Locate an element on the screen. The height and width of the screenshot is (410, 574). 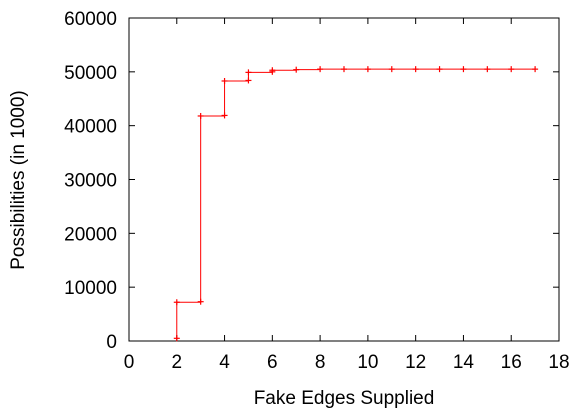
x-tick-label: 14 is located at coordinates (464, 362).